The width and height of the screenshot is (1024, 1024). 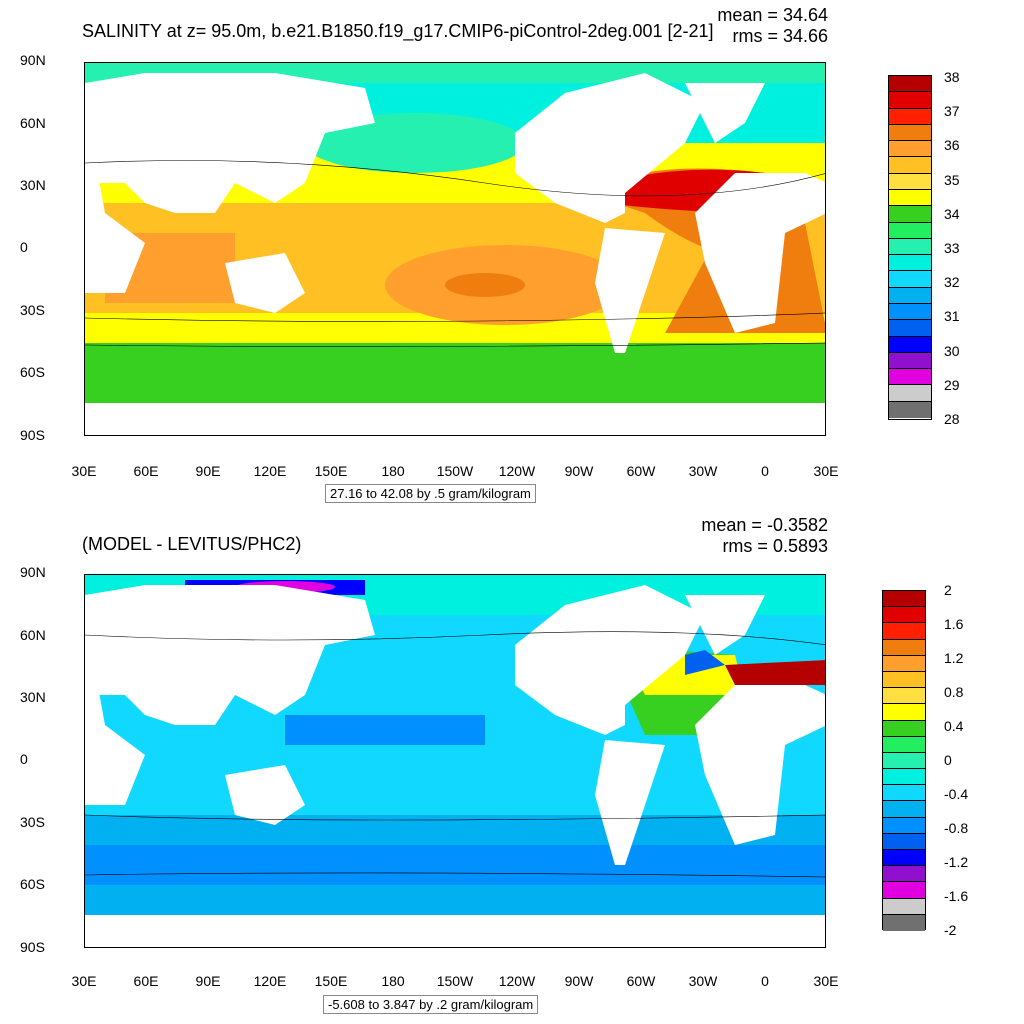 I want to click on top-lat-90s: 90S, so click(x=32, y=435).